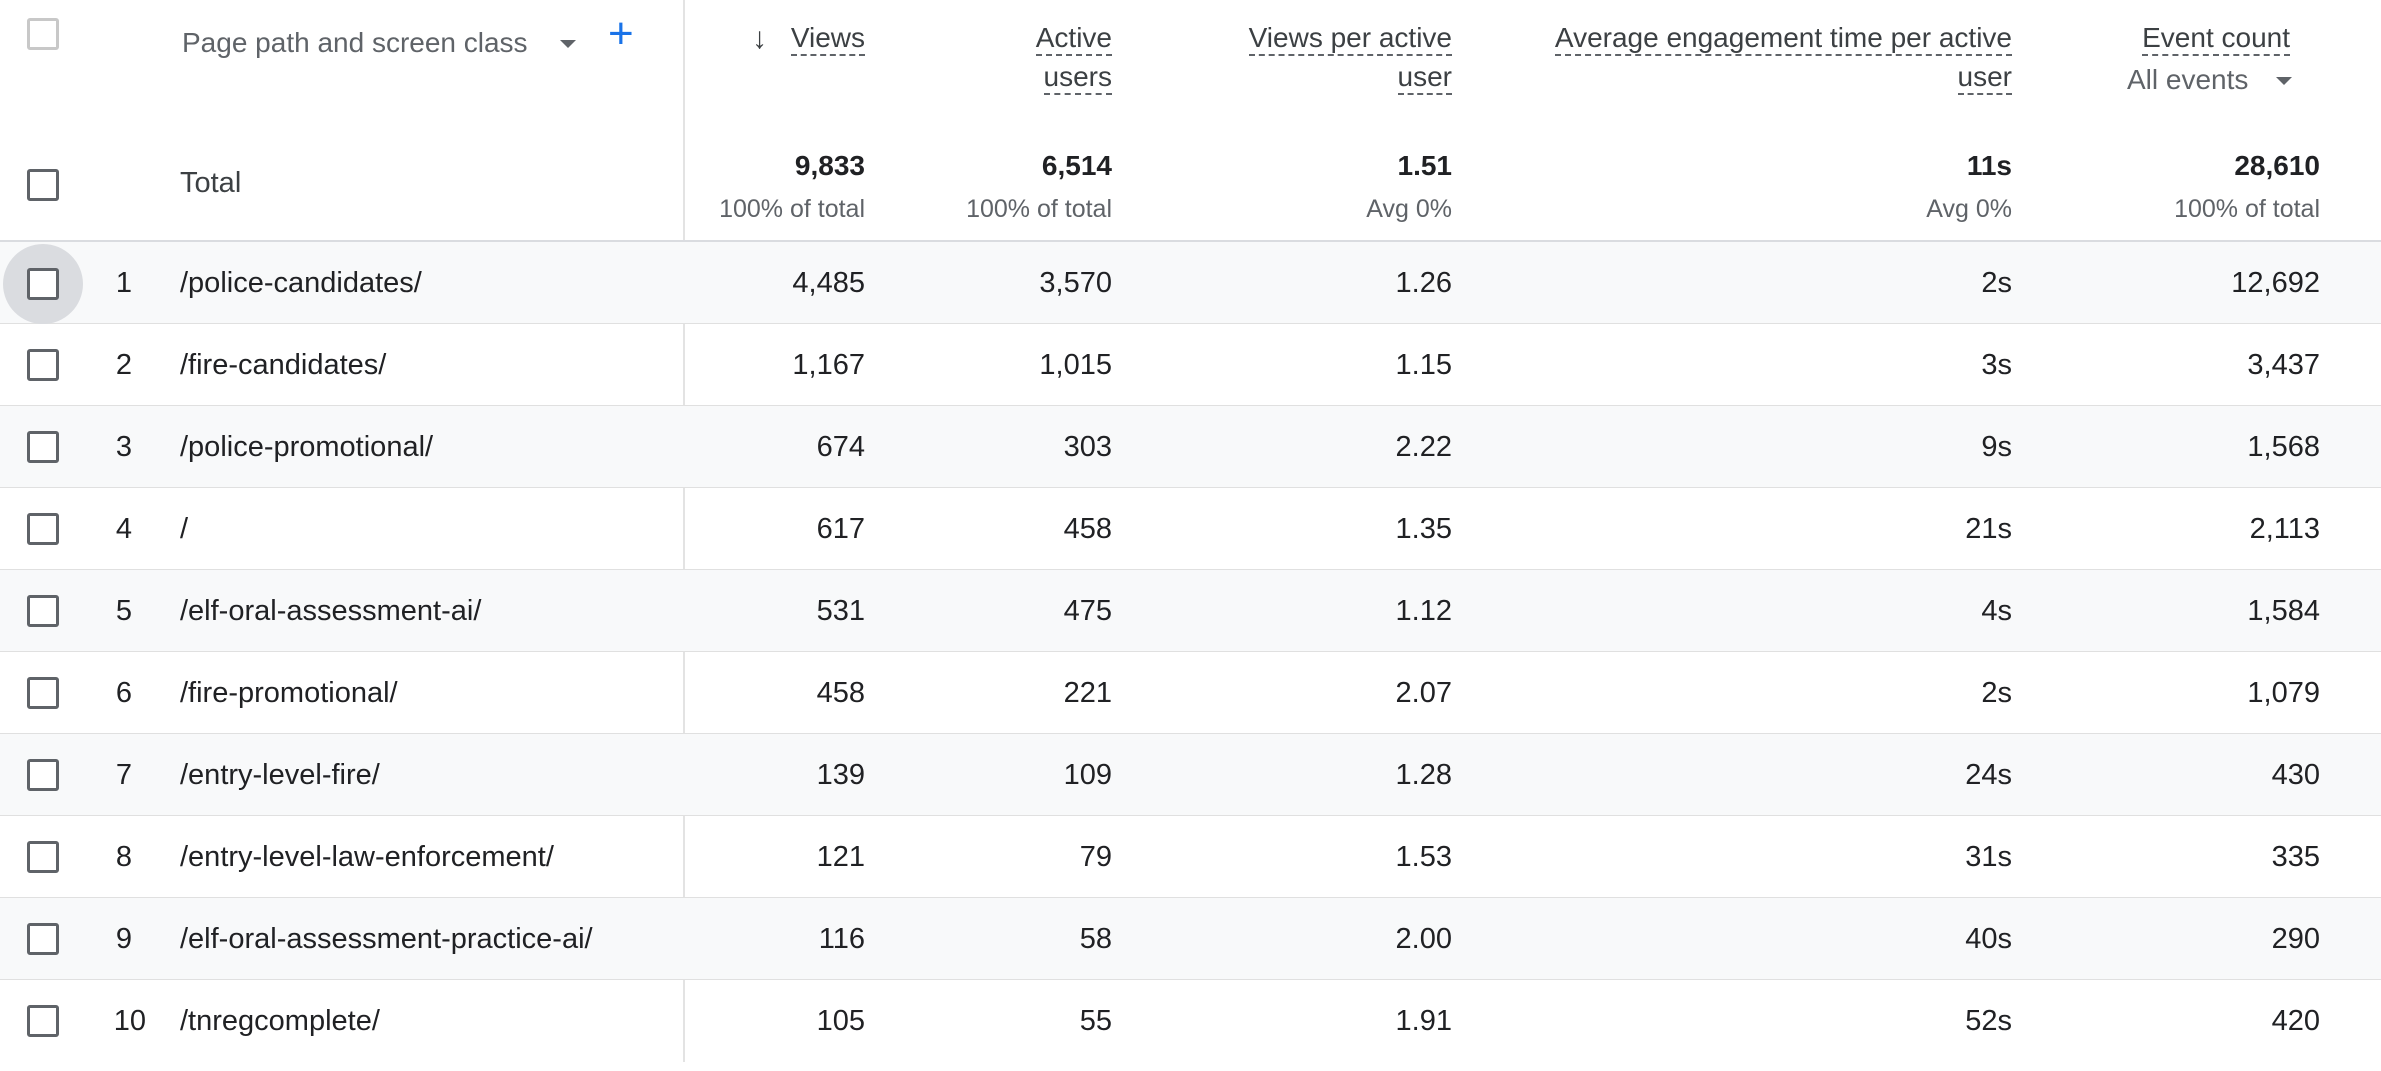  What do you see at coordinates (1996, 365) in the screenshot?
I see `avg-engagement-cell: 3s` at bounding box center [1996, 365].